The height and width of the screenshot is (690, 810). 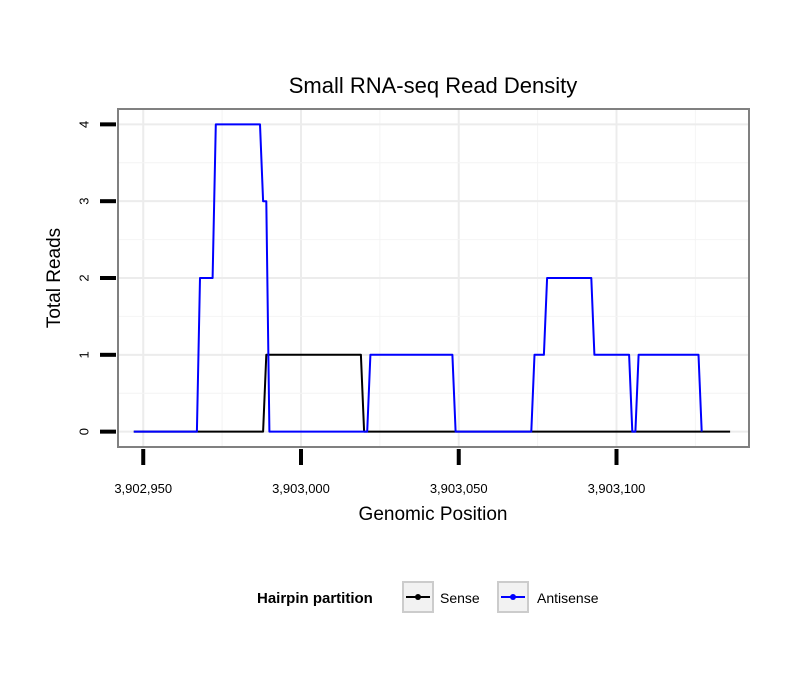 What do you see at coordinates (617, 488) in the screenshot?
I see `x-tick-label-3: 3,903,100` at bounding box center [617, 488].